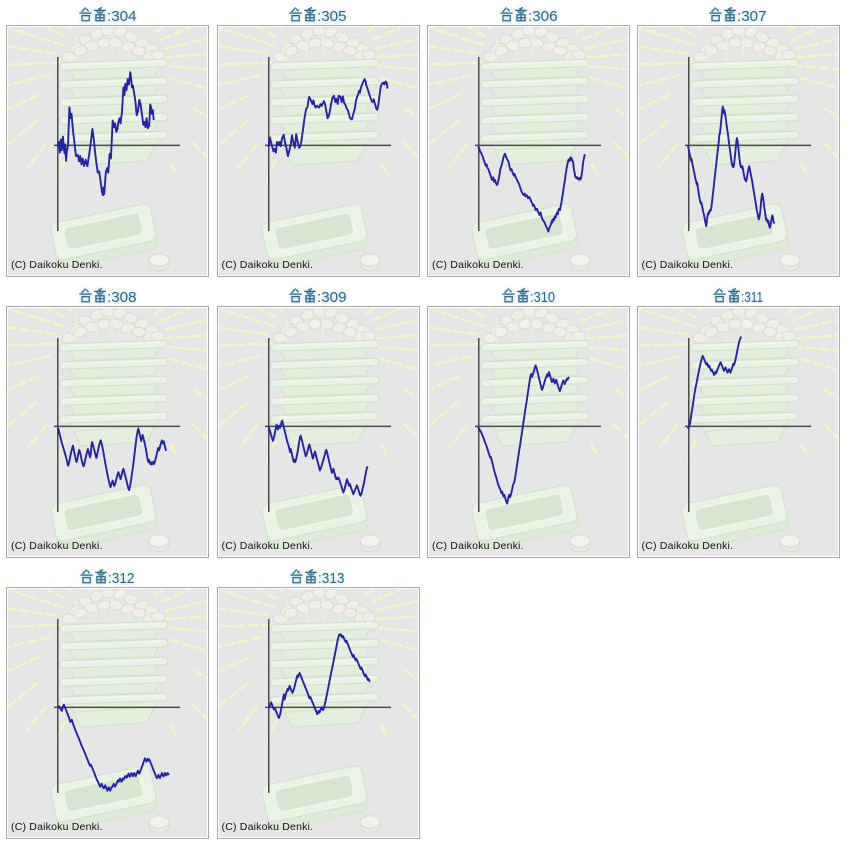 The image size is (845, 844). I want to click on svg-text: :308, so click(122, 296).